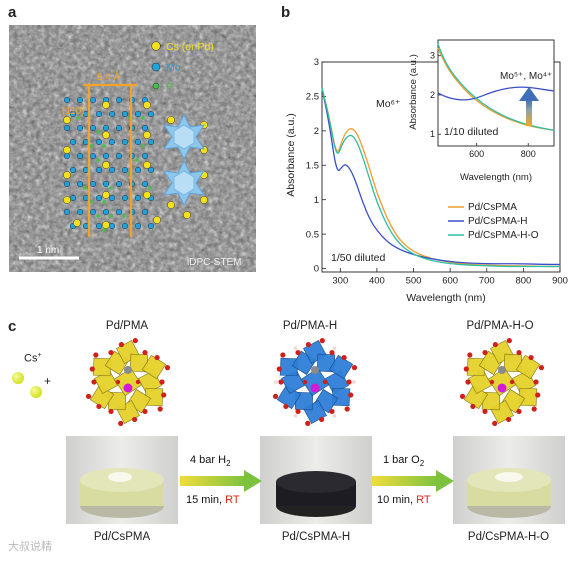 The image size is (576, 561). What do you see at coordinates (316, 537) in the screenshot?
I see `bottom-label-cspma-h: Pd/CsPMA-H` at bounding box center [316, 537].